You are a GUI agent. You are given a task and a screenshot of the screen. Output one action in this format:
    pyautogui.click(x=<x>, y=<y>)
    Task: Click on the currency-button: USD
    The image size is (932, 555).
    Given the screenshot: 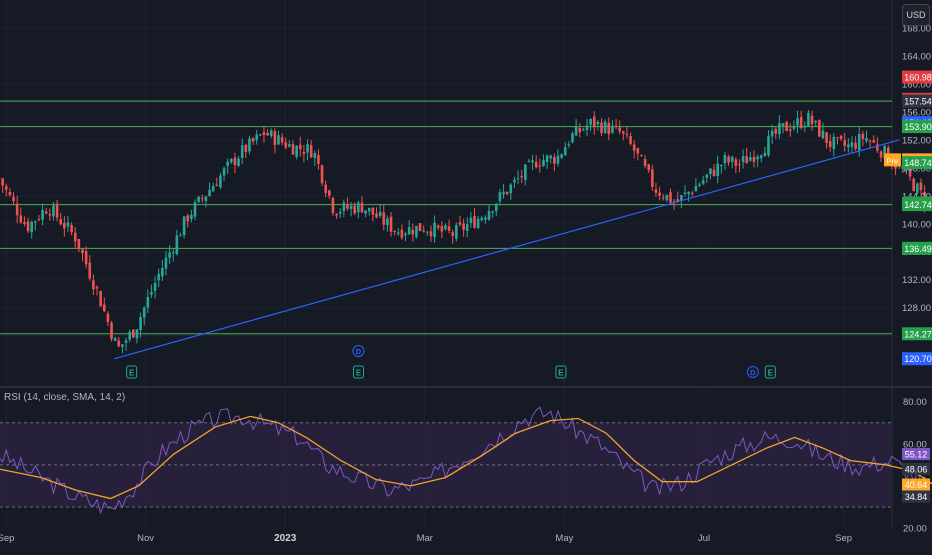 What is the action you would take?
    pyautogui.click(x=916, y=15)
    